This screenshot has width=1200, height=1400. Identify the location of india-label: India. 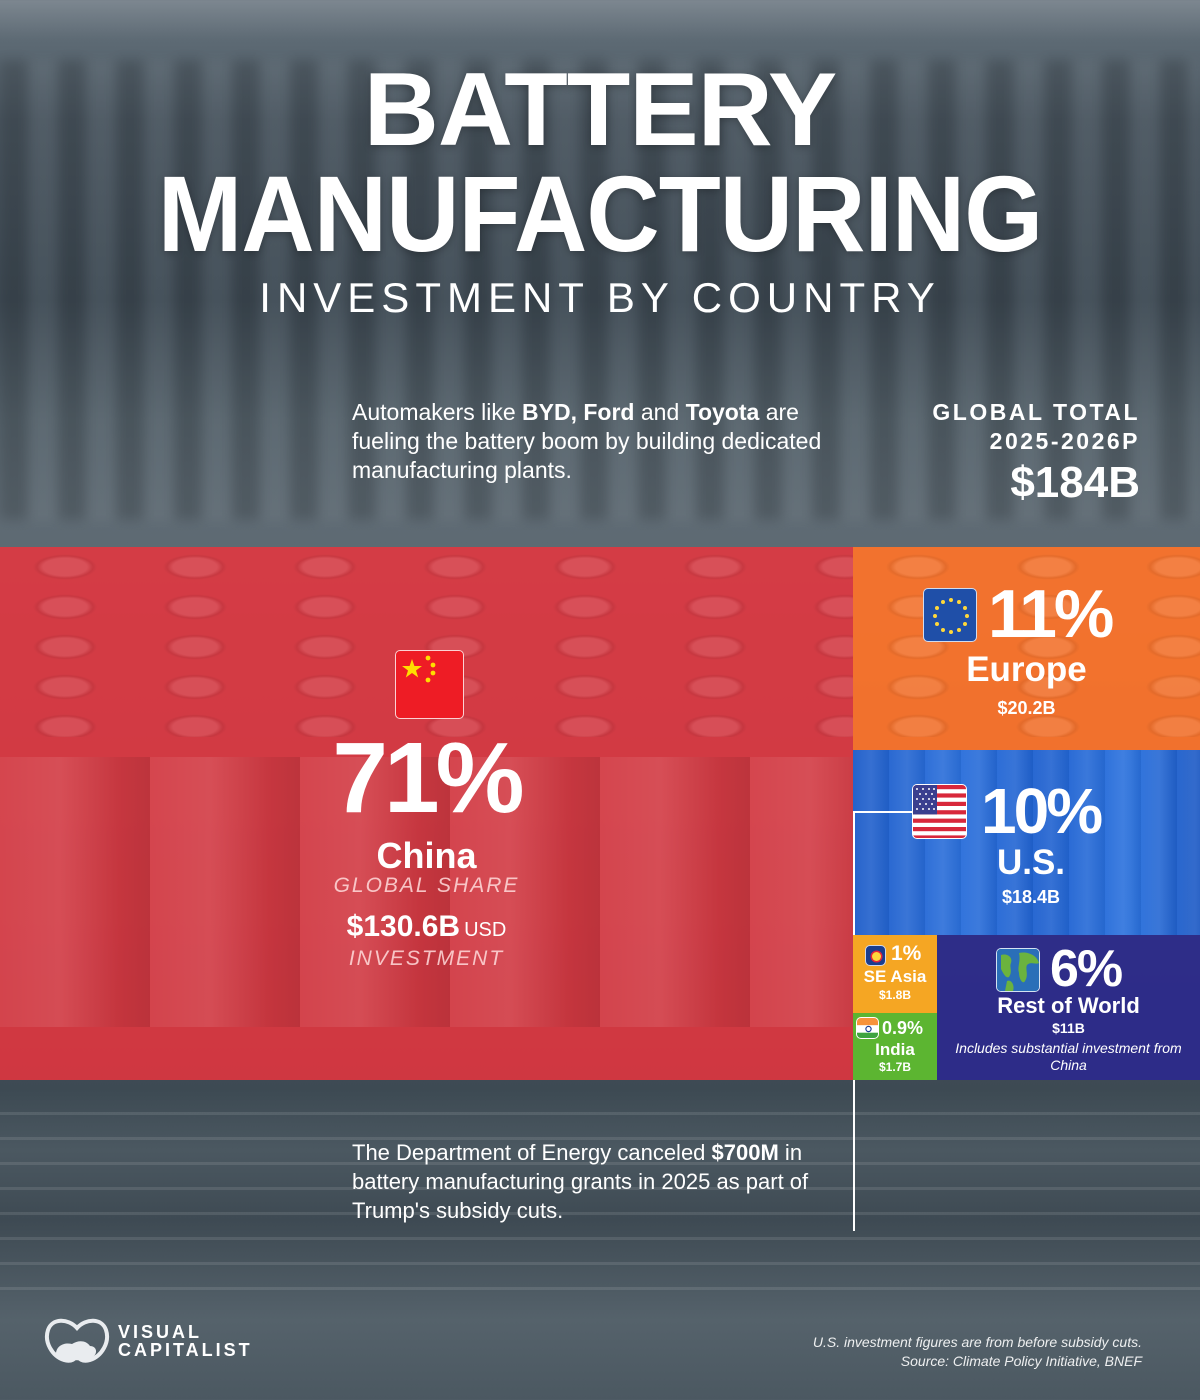
(895, 1049).